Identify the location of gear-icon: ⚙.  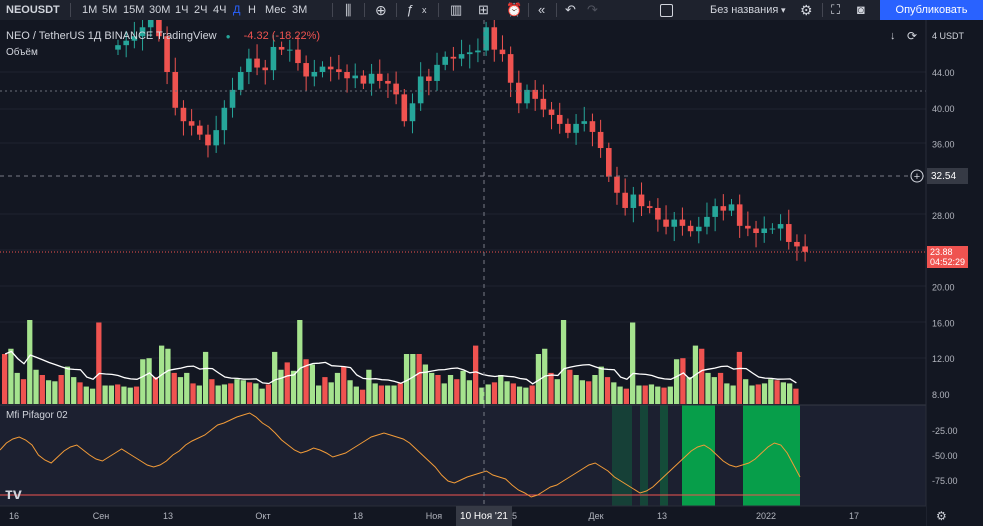
(806, 10).